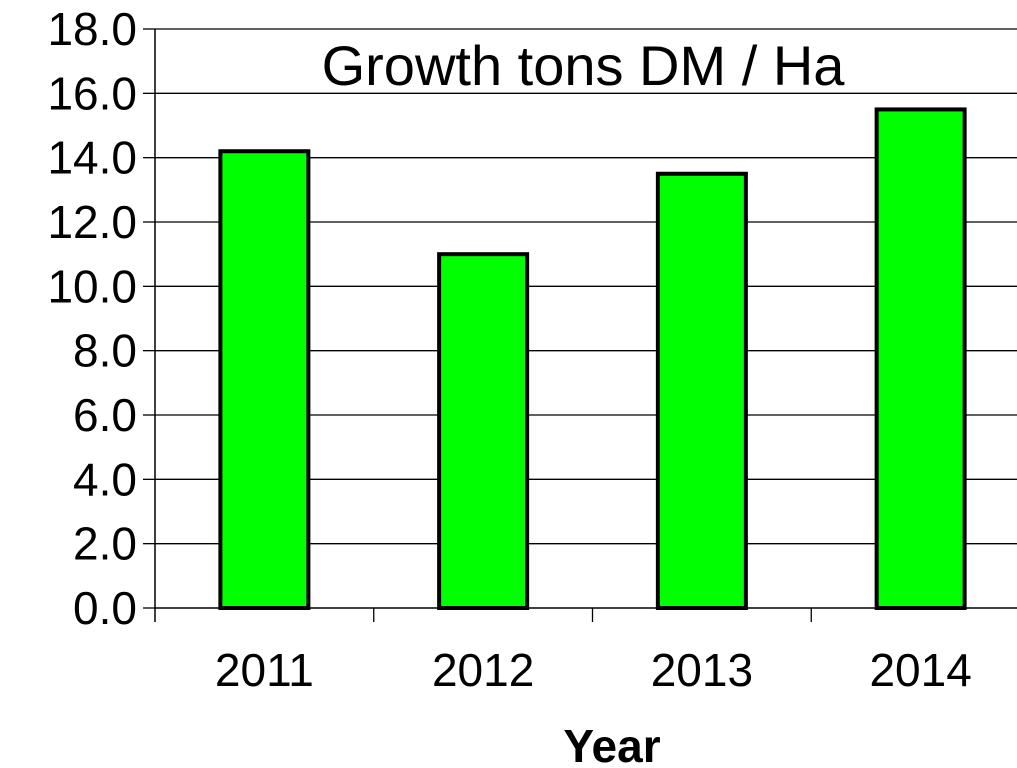  I want to click on x-tick-label: 2011, so click(264, 670).